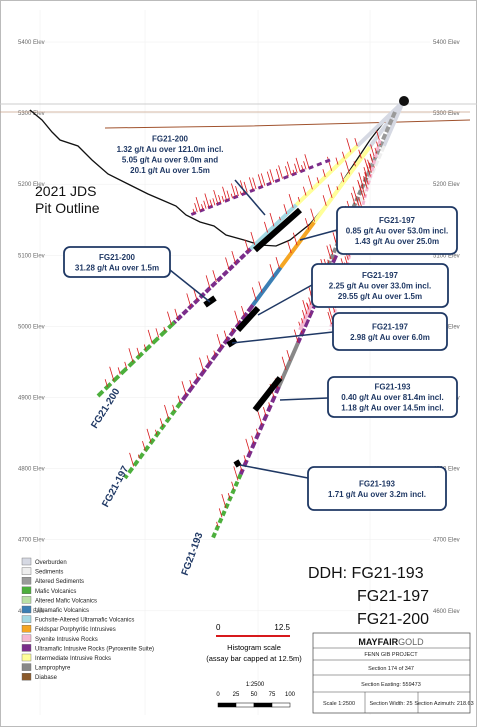 This screenshot has width=477, height=727. What do you see at coordinates (67, 208) in the screenshot?
I see `pit-label: Pit Outline` at bounding box center [67, 208].